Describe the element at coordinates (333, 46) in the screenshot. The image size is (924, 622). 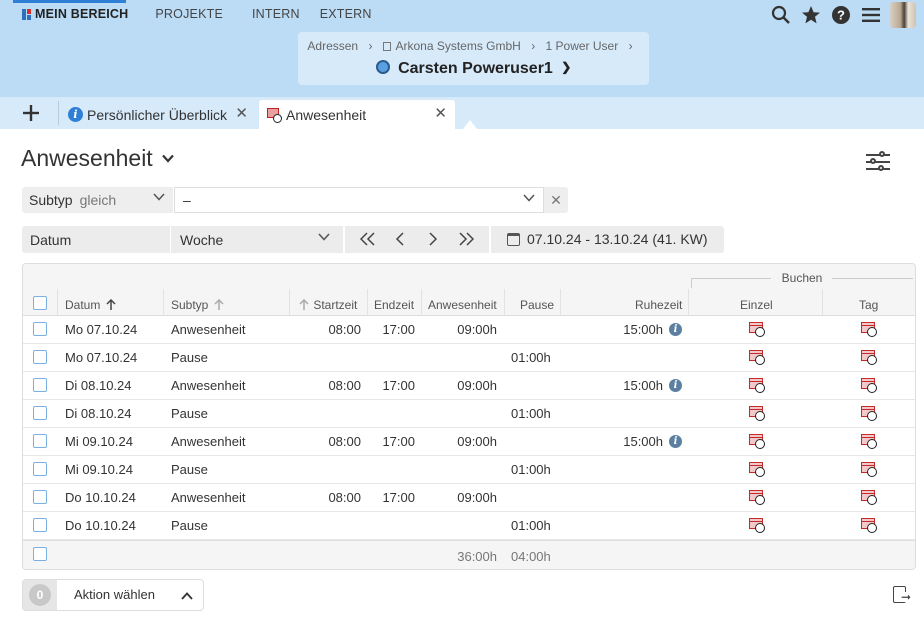
I see `breadcrumb-adressen: Adressen` at that location.